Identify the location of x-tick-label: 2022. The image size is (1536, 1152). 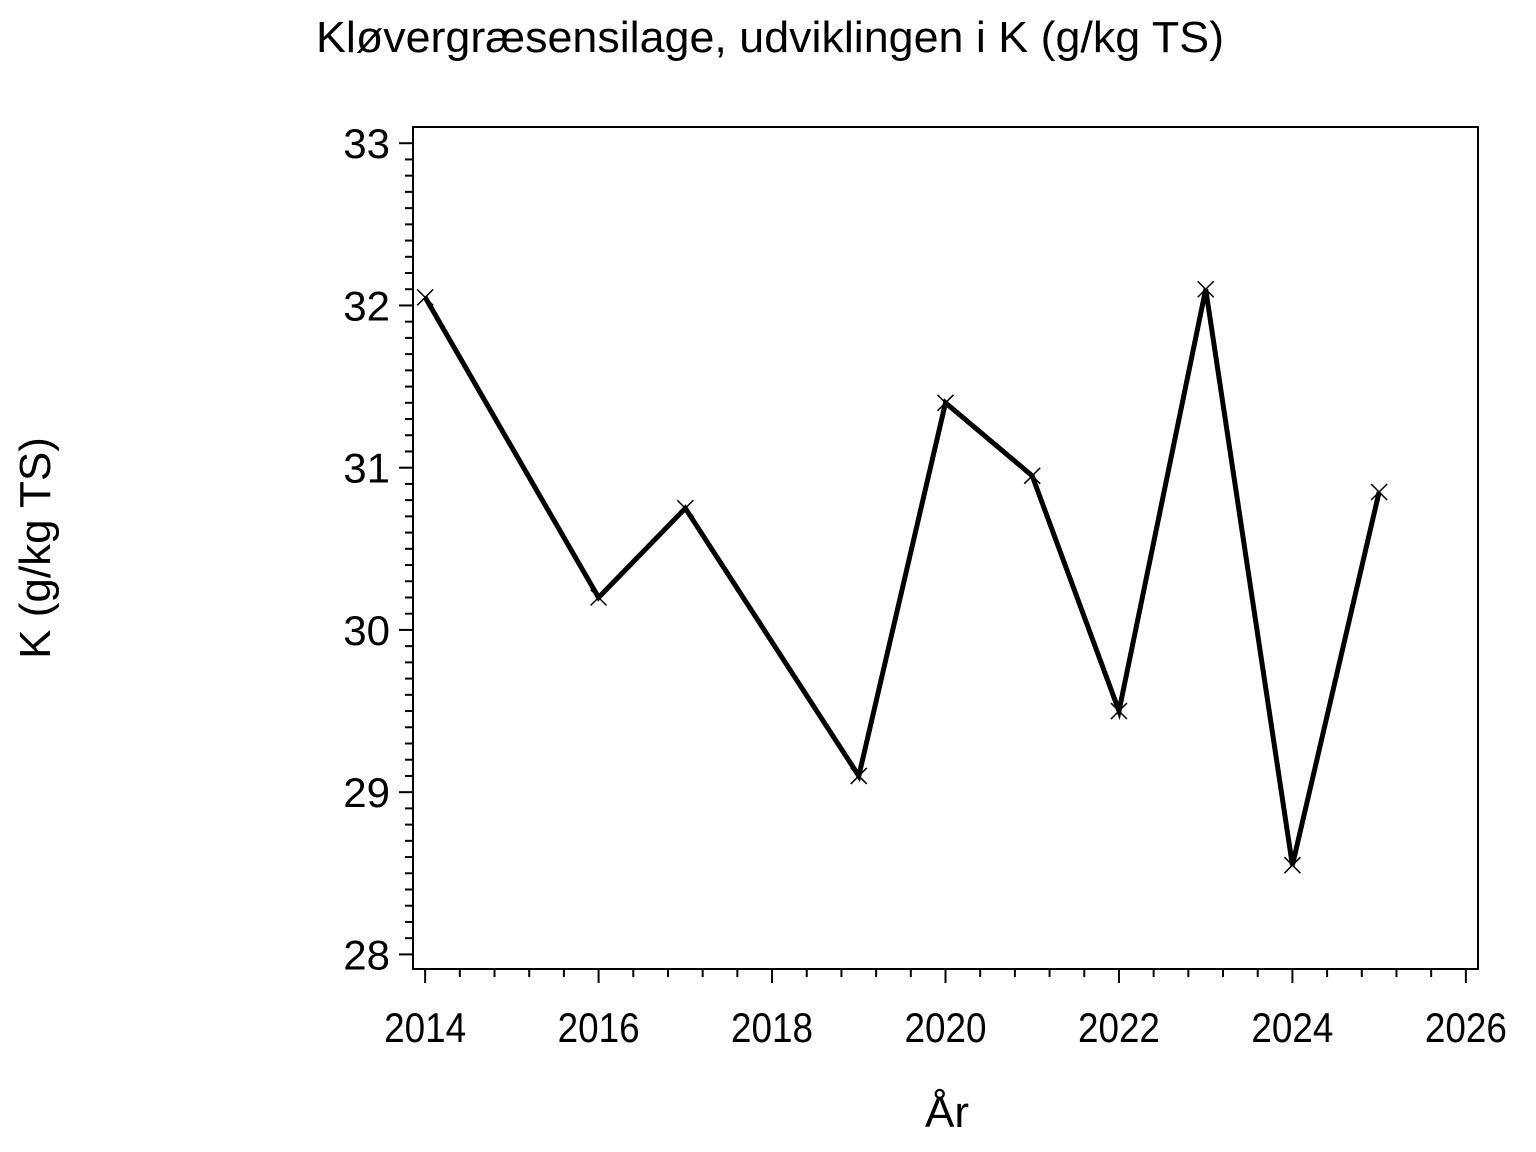
(1119, 1027).